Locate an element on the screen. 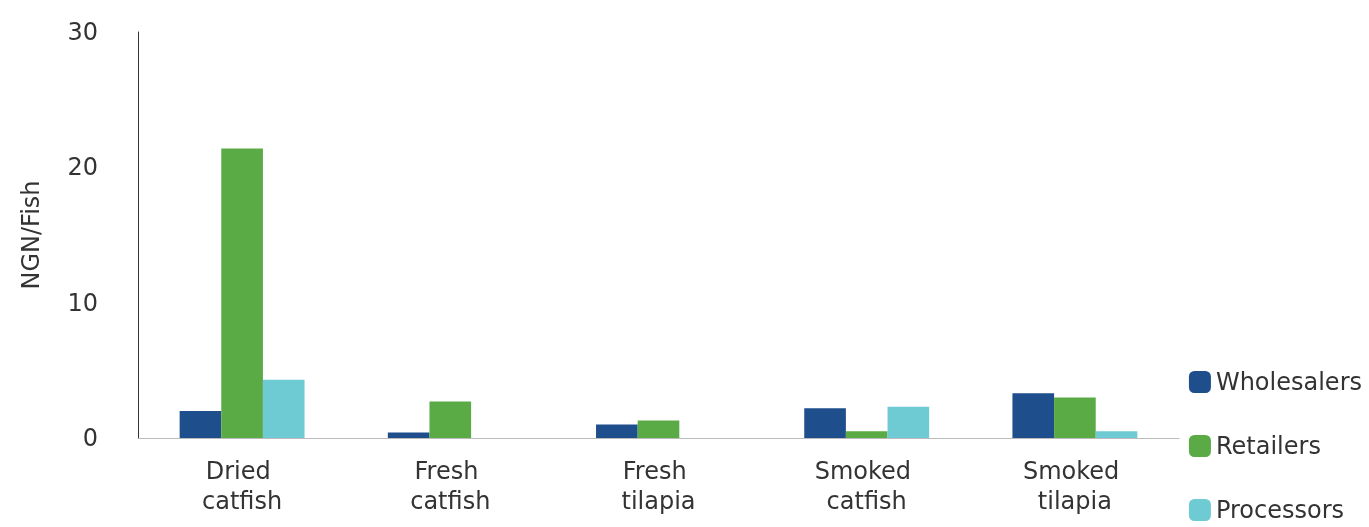 The height and width of the screenshot is (527, 1369). x-tick-label: Fresh tilapia is located at coordinates (658, 486).